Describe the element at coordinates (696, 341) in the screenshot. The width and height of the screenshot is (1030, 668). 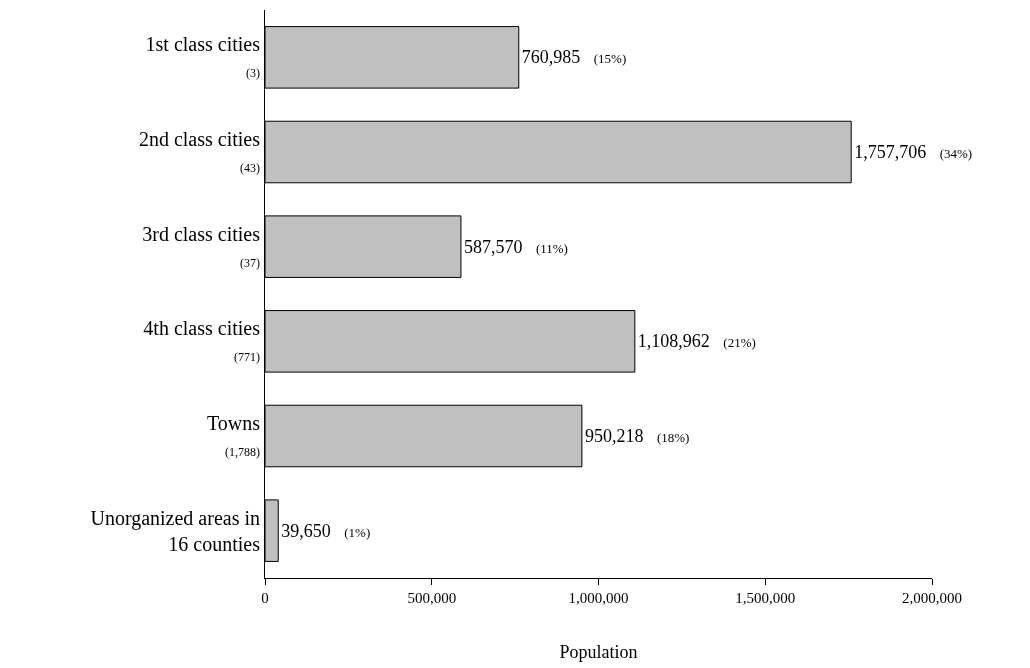
I see `data-label: 1,108,962 (21%)` at that location.